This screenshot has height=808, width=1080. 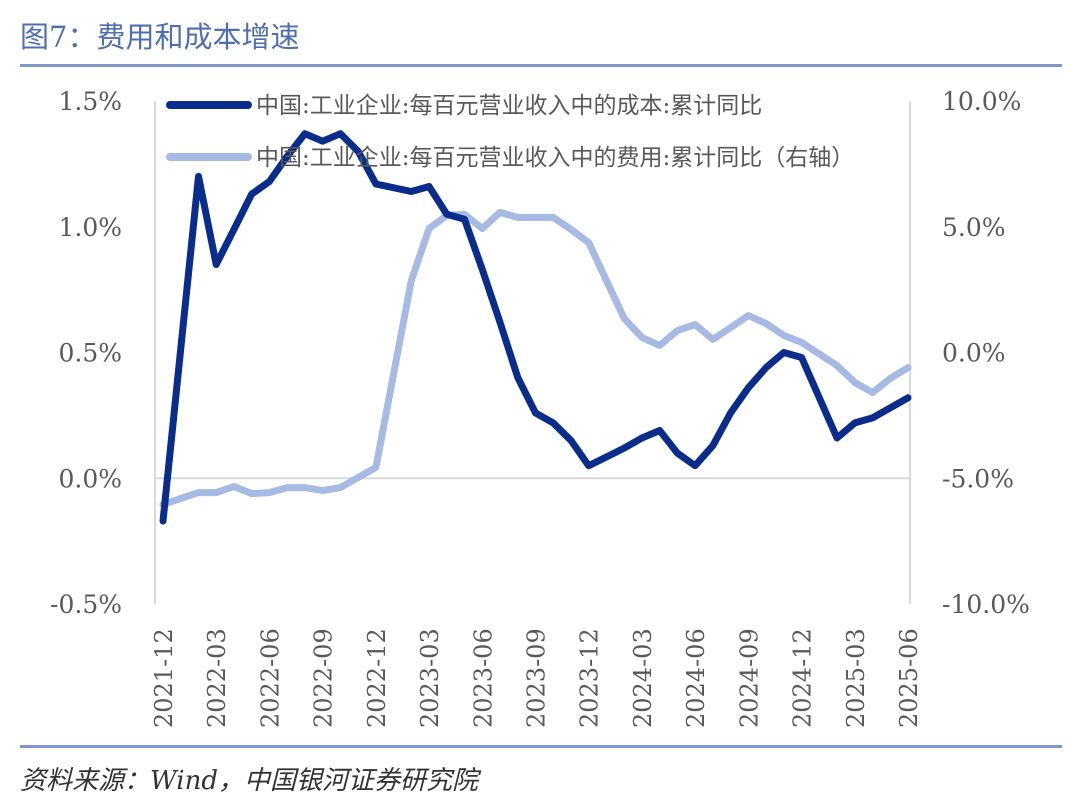 I want to click on x-tick-label: 2025-03, so click(x=856, y=678).